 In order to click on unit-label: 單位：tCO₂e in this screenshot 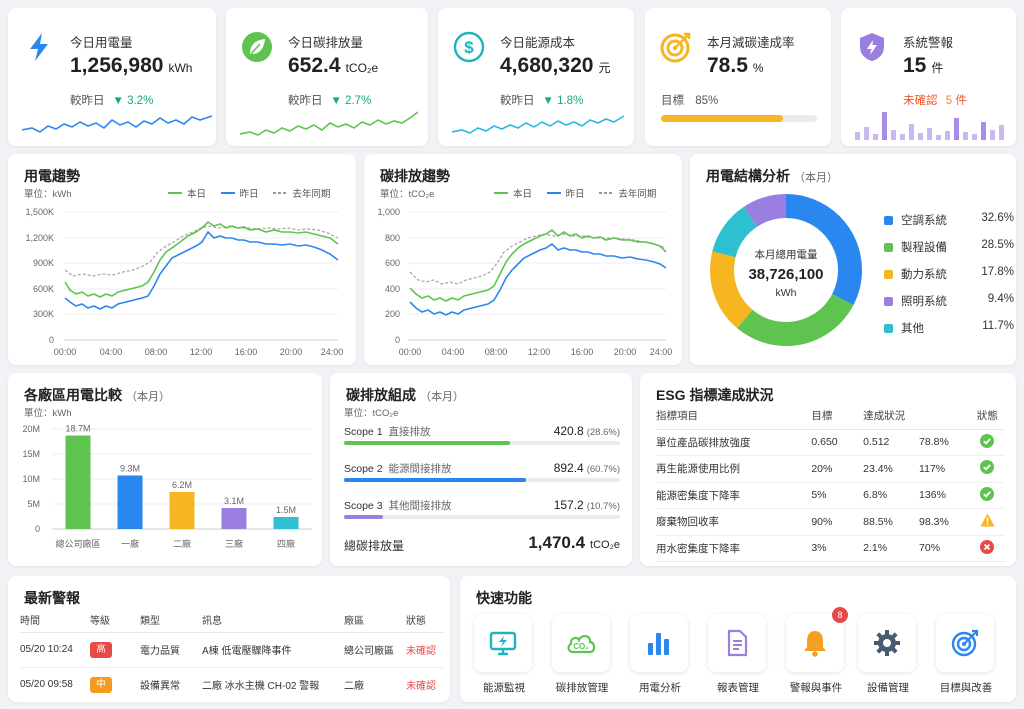, I will do `click(371, 413)`.